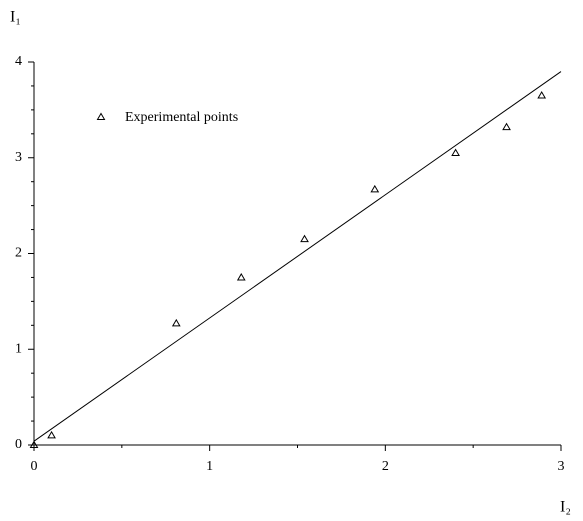 The image size is (583, 521). I want to click on x-tick-label: 0, so click(34, 466).